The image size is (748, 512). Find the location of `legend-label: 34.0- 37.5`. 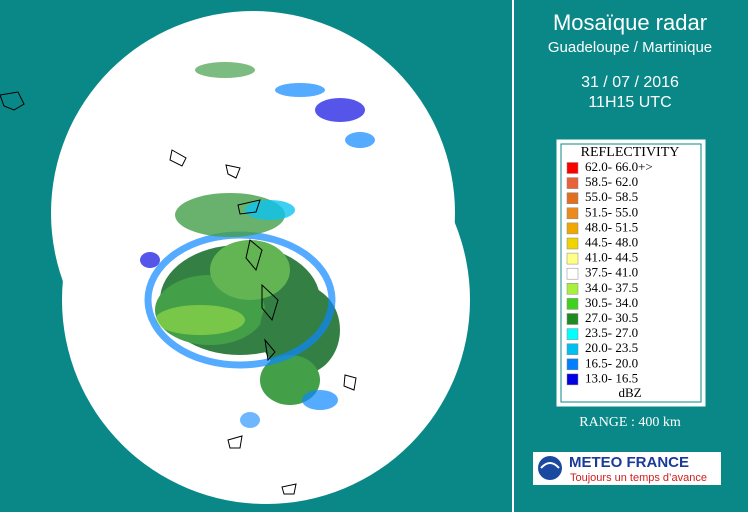

legend-label: 34.0- 37.5 is located at coordinates (611, 287).